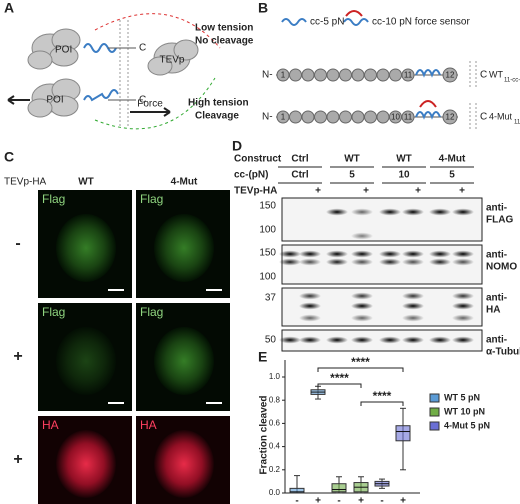 This screenshot has height=504, width=520. What do you see at coordinates (503, 352) in the screenshot?
I see `antibody-label: α-Tubulin` at bounding box center [503, 352].